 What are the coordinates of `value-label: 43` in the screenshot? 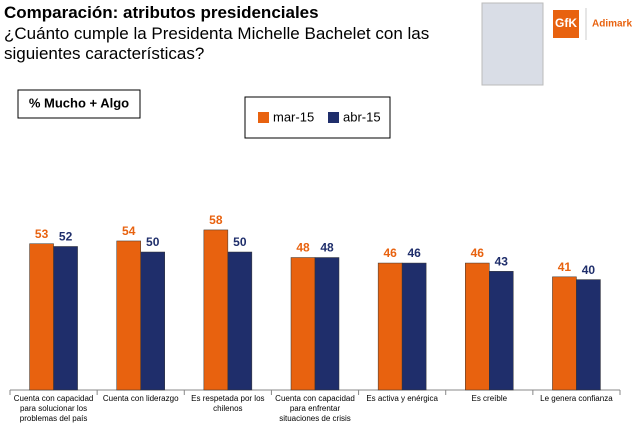 It's located at (502, 261).